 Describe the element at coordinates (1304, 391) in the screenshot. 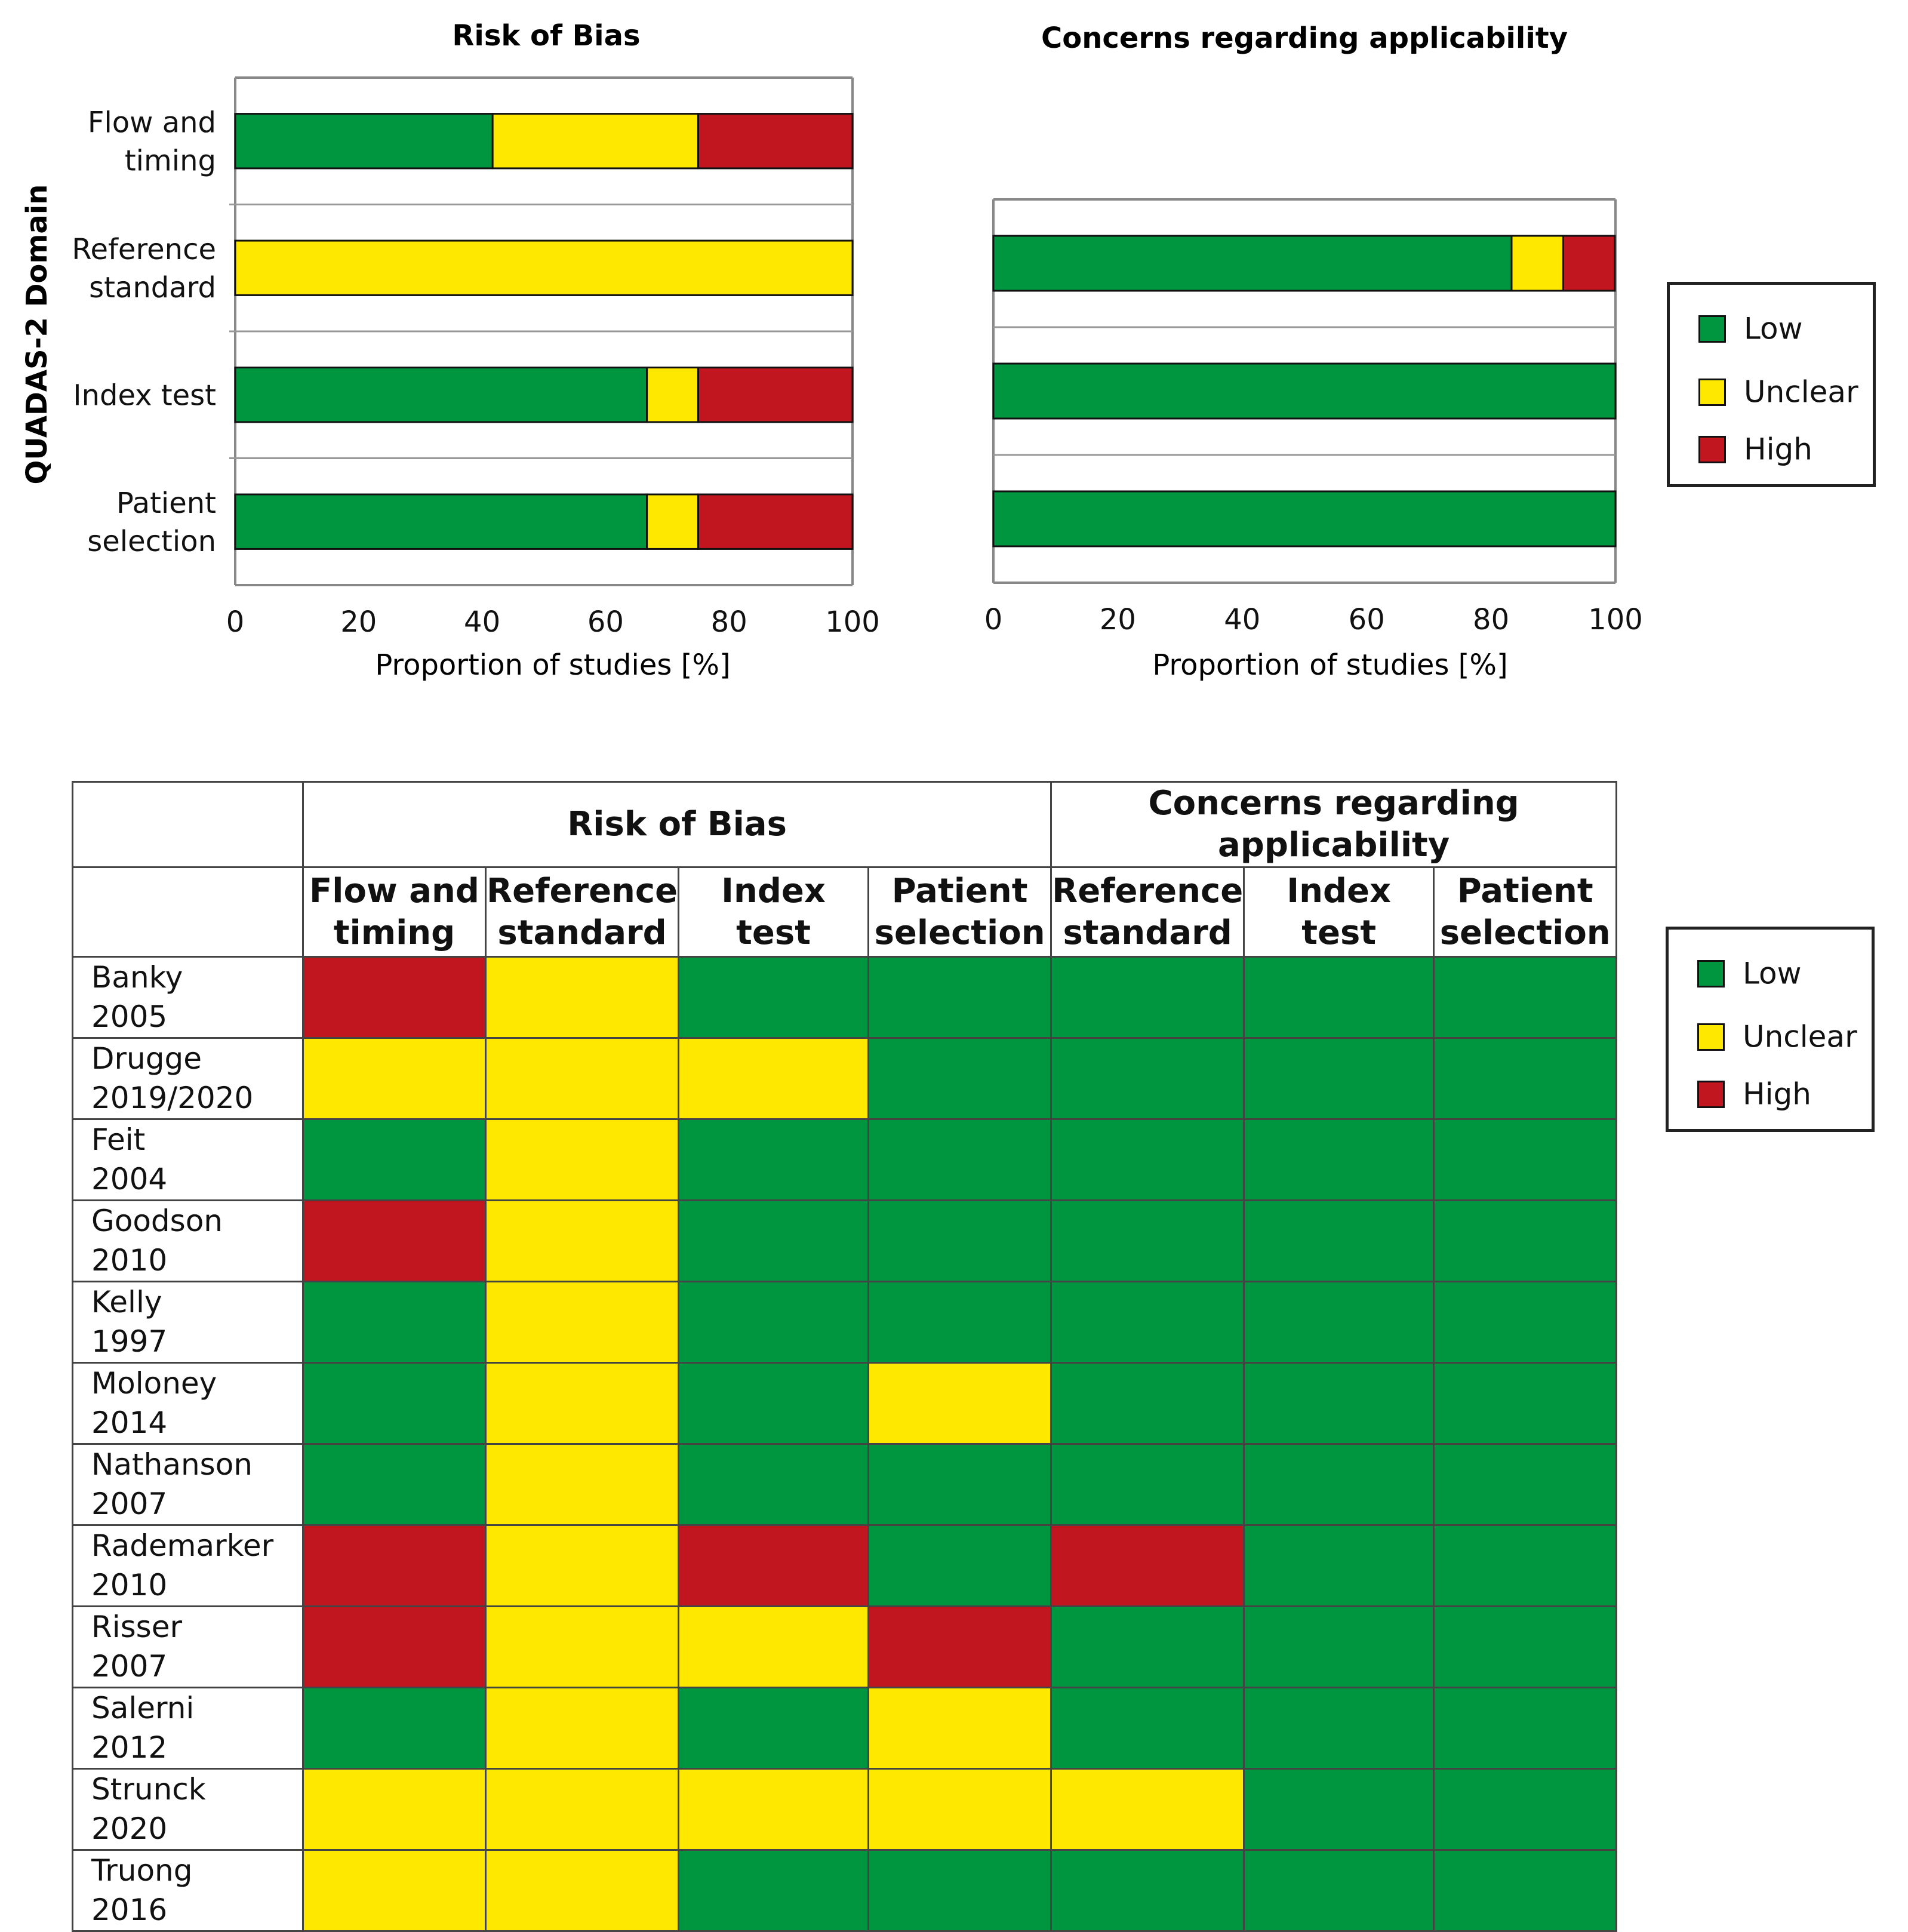

I see `applicability-bar-index-test-low` at that location.